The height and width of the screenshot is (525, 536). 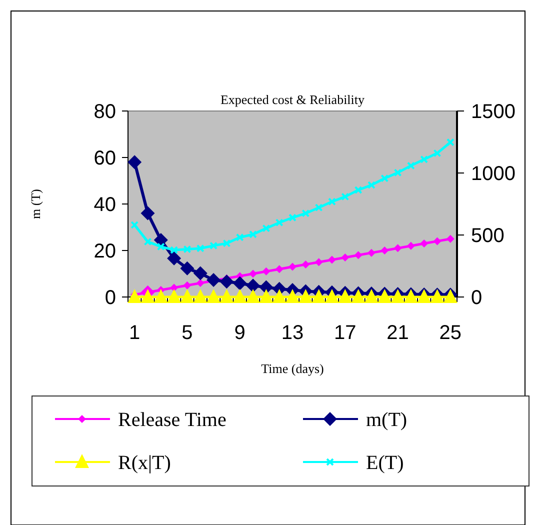 I want to click on y2-tick-label: 1500, so click(x=493, y=112).